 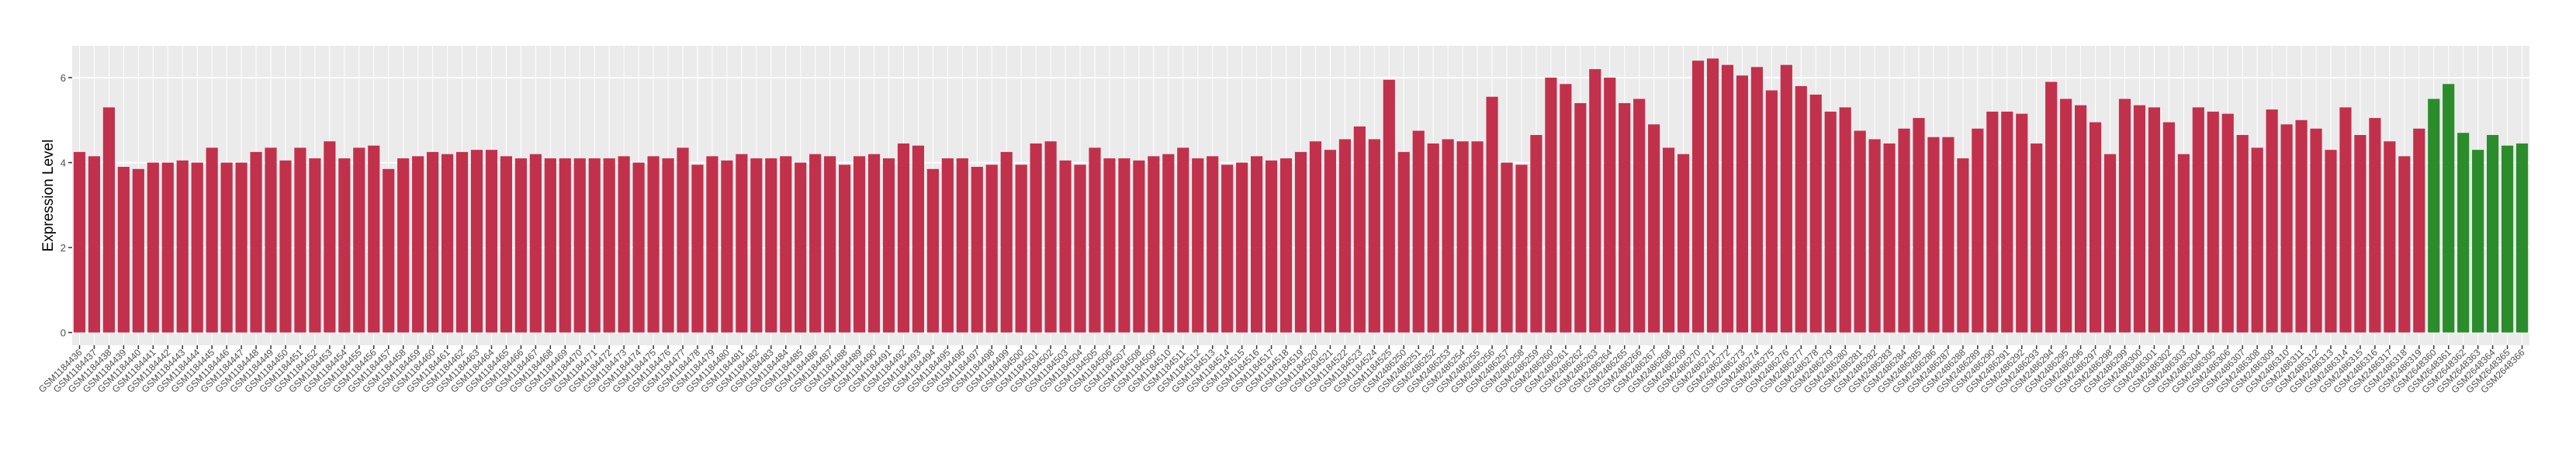 I want to click on y-tick-label: 0, so click(x=63, y=333).